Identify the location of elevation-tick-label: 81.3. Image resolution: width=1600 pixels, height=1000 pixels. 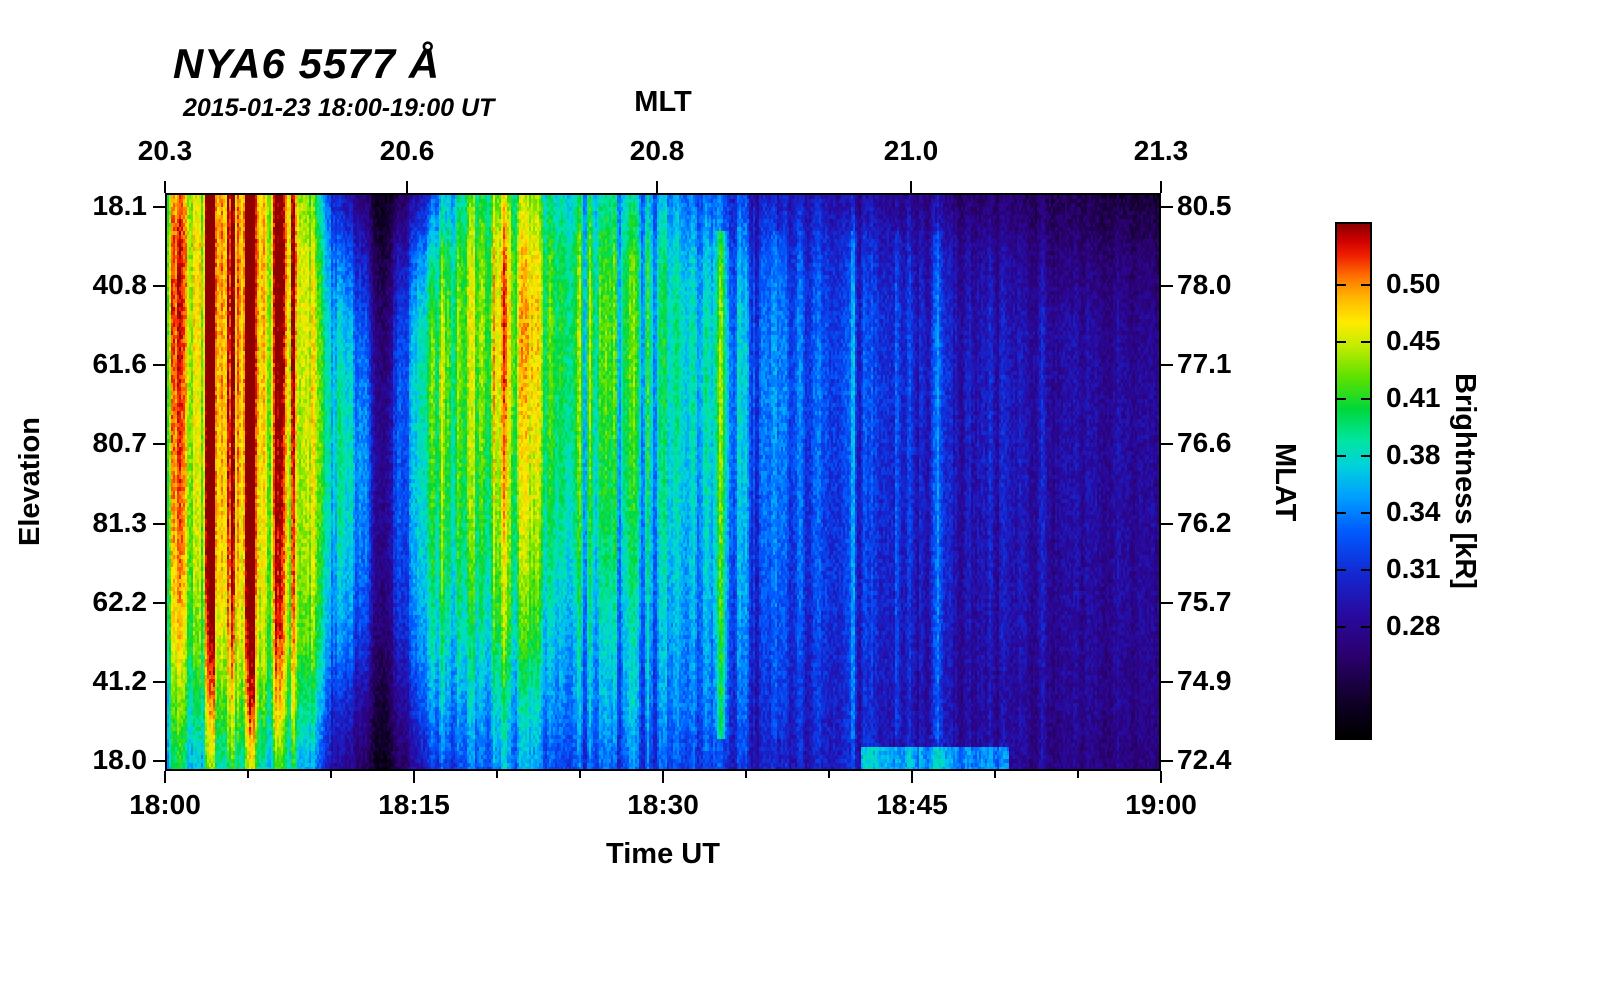
(120, 522).